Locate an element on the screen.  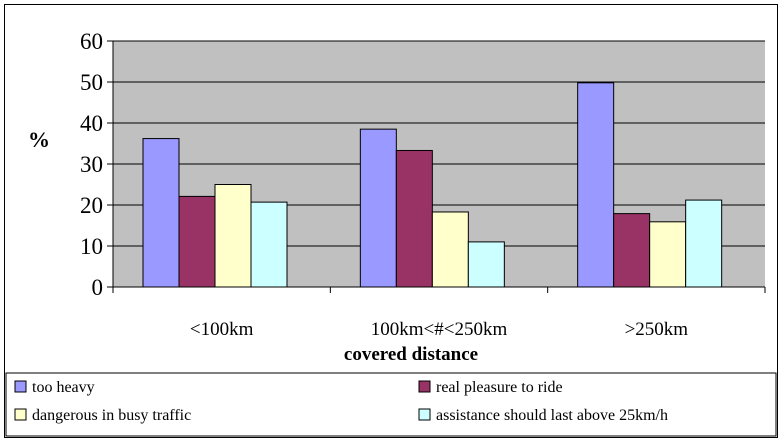
legend-label: dangerous in busy traffic is located at coordinates (111, 415).